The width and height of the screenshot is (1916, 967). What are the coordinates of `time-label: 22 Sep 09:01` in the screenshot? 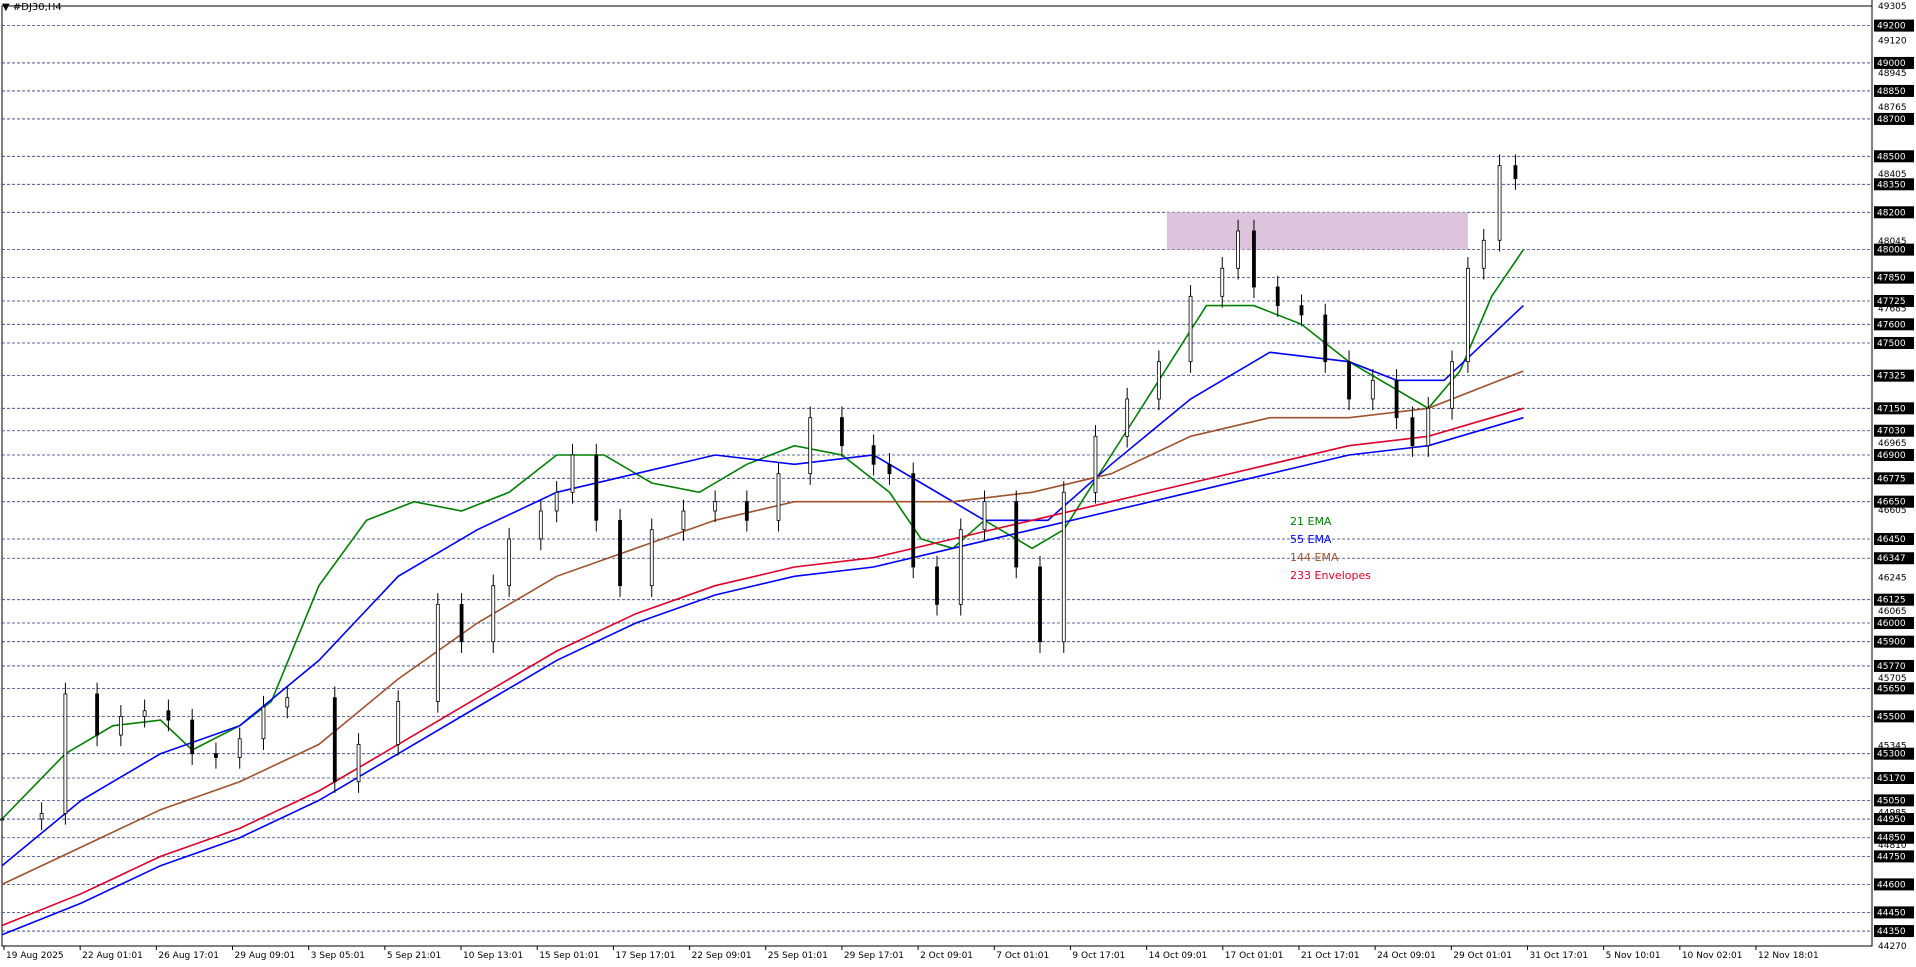 It's located at (722, 956).